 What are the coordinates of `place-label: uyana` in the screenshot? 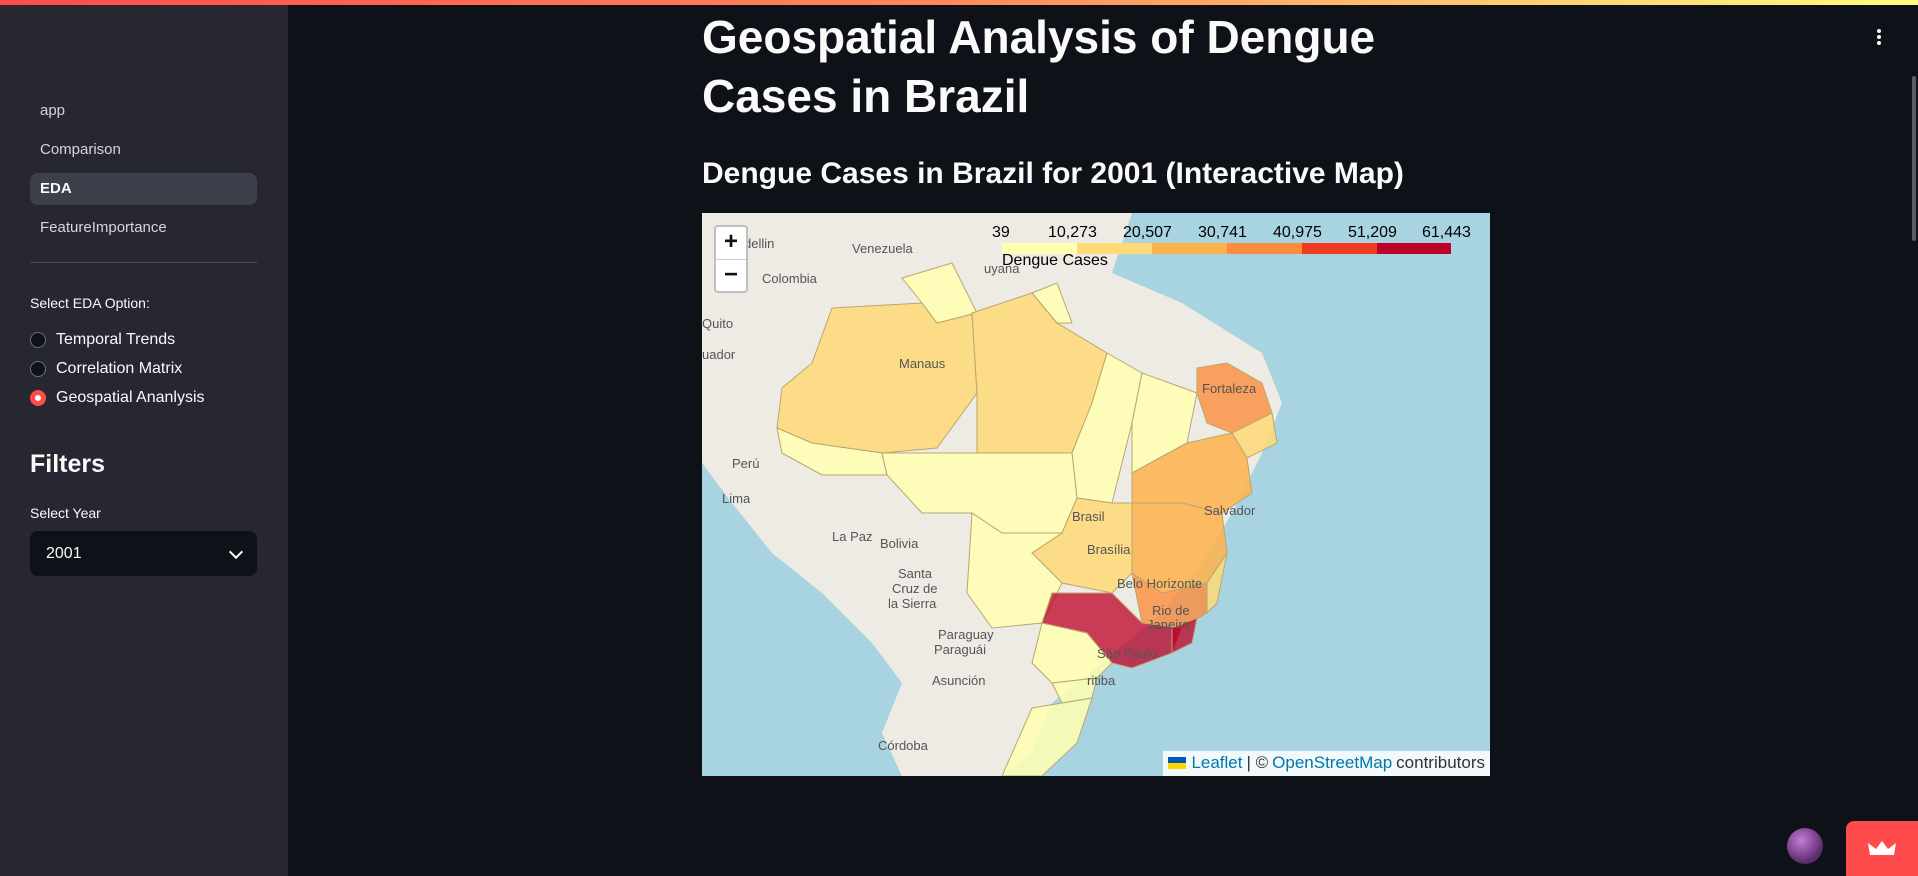 It's located at (1002, 268).